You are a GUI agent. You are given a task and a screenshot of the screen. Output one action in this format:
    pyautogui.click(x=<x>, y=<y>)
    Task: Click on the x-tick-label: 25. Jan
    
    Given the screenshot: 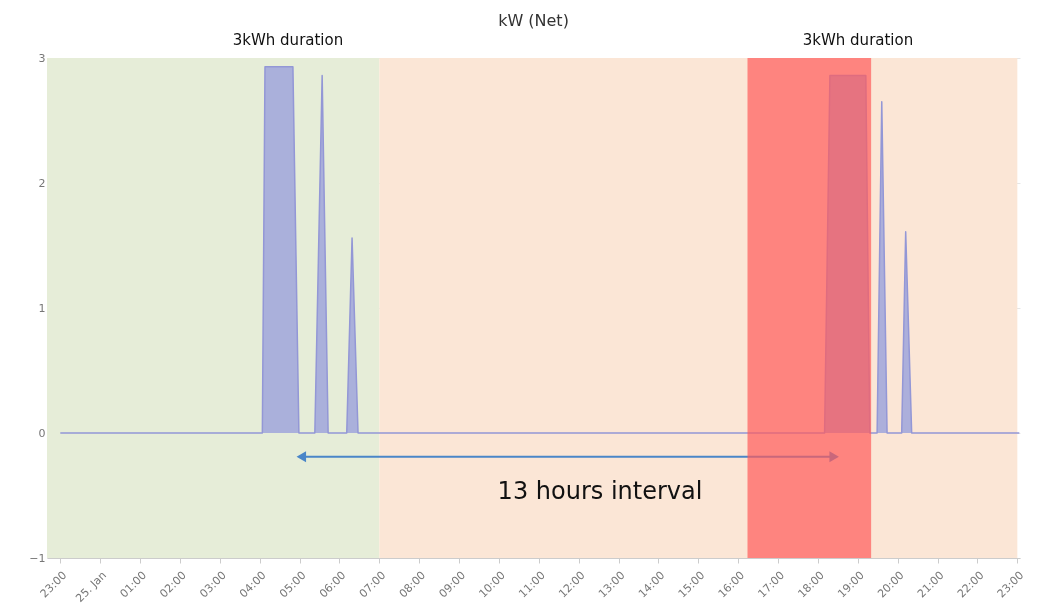 What is the action you would take?
    pyautogui.click(x=91, y=586)
    